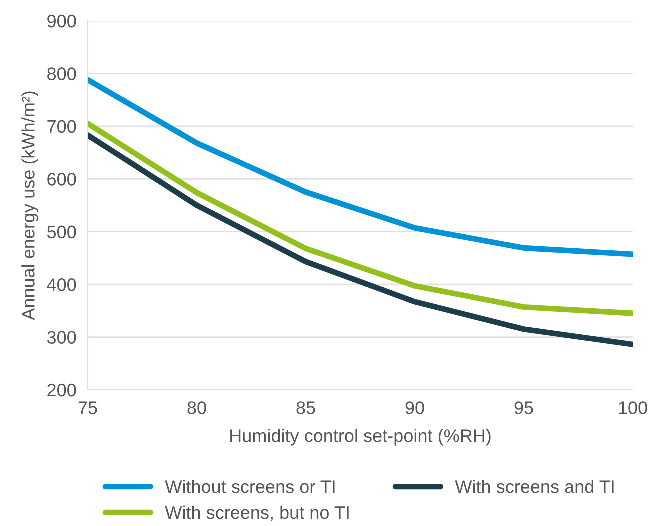  I want to click on x-tick-label: 80, so click(197, 408).